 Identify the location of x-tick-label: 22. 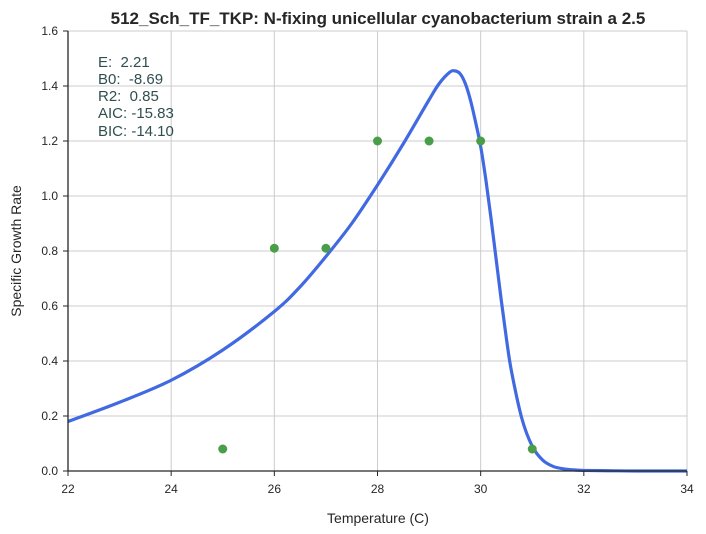
(68, 489).